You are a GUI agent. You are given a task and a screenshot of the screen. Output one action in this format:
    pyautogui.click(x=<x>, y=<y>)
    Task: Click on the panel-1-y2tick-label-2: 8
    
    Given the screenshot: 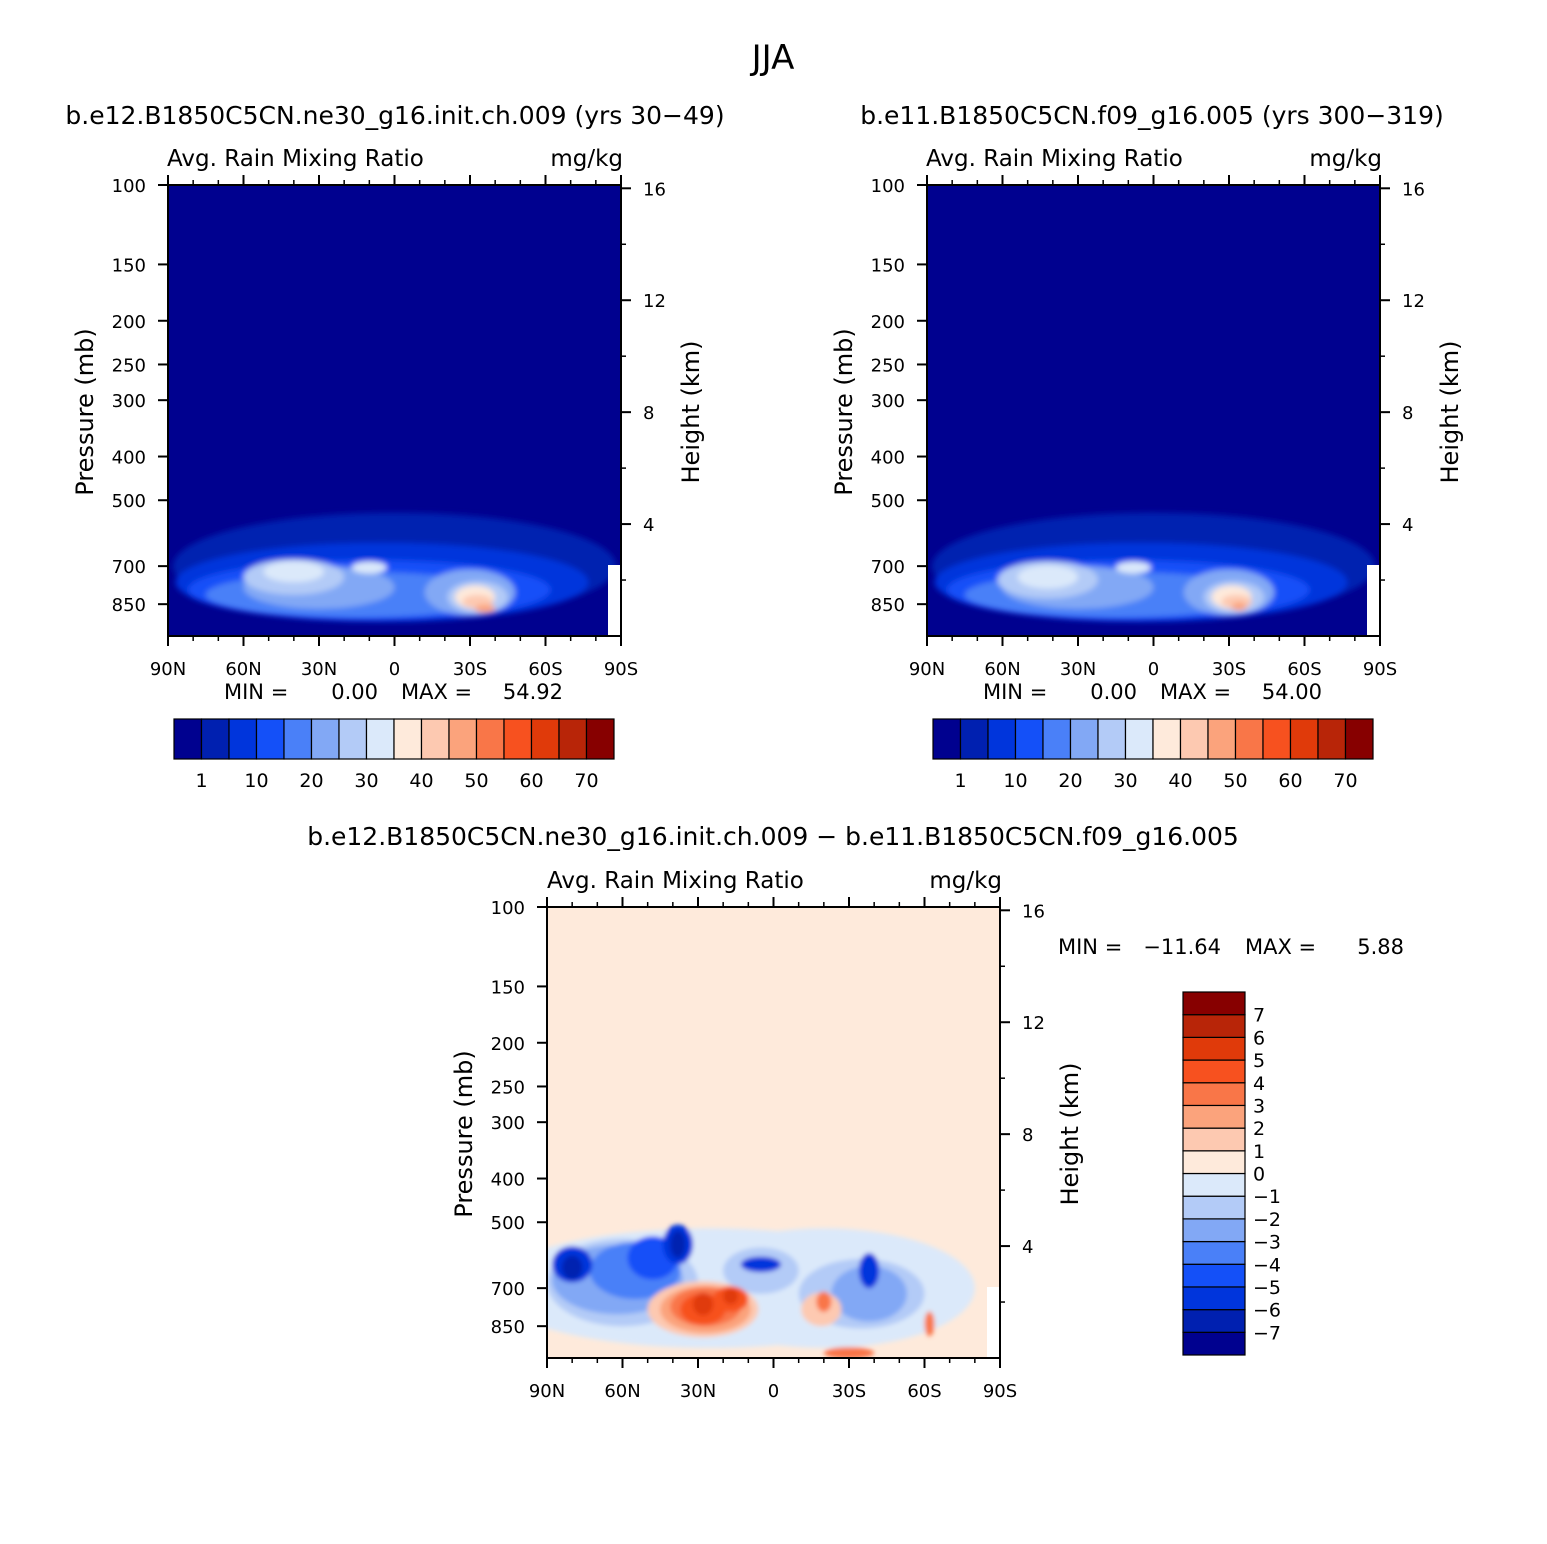 What is the action you would take?
    pyautogui.click(x=648, y=413)
    